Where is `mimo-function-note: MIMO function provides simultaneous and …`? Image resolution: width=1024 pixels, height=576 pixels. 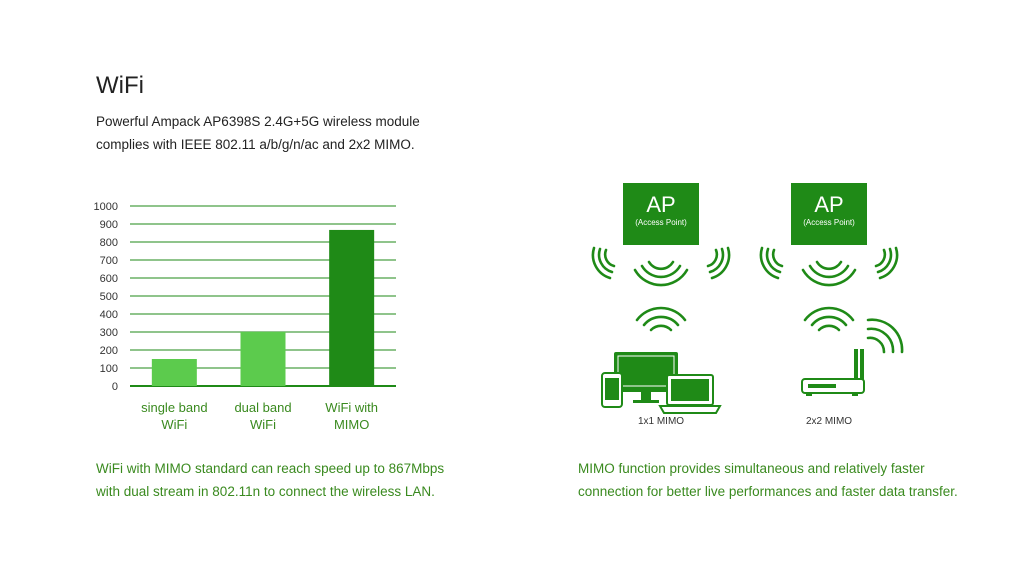 mimo-function-note: MIMO function provides simultaneous and … is located at coordinates (768, 480).